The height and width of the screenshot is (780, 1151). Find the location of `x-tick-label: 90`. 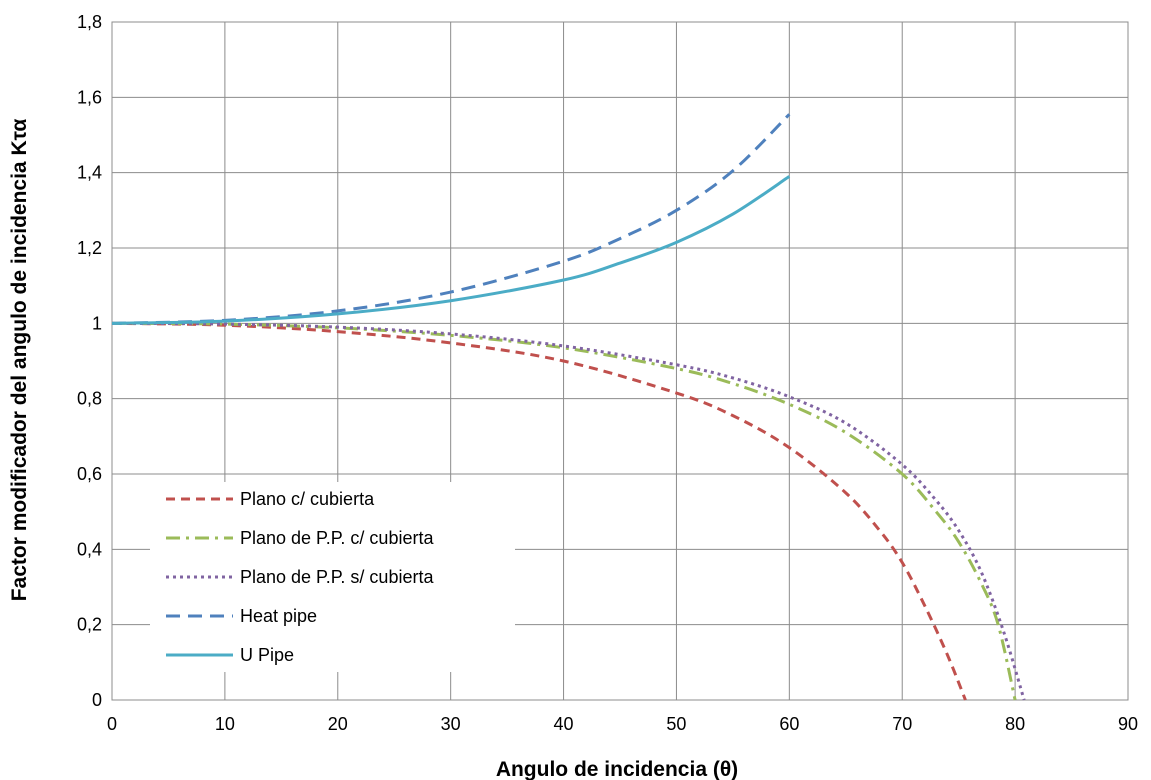

x-tick-label: 90 is located at coordinates (1128, 724).